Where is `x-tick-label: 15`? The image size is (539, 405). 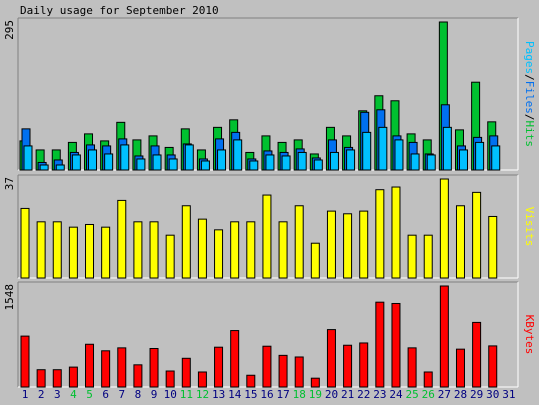
x-tick-label: 15 is located at coordinates (250, 394).